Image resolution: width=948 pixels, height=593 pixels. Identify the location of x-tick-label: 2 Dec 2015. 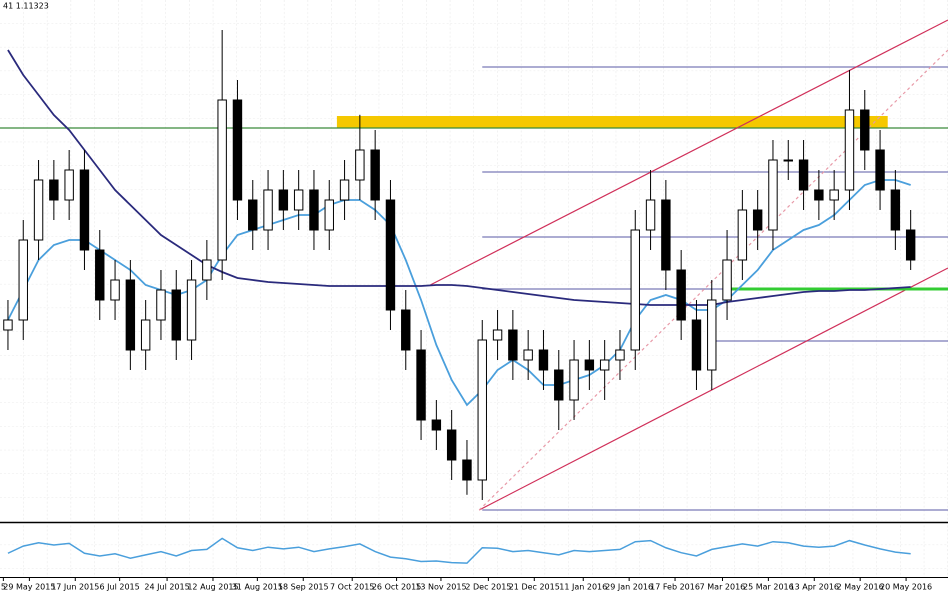
(488, 587).